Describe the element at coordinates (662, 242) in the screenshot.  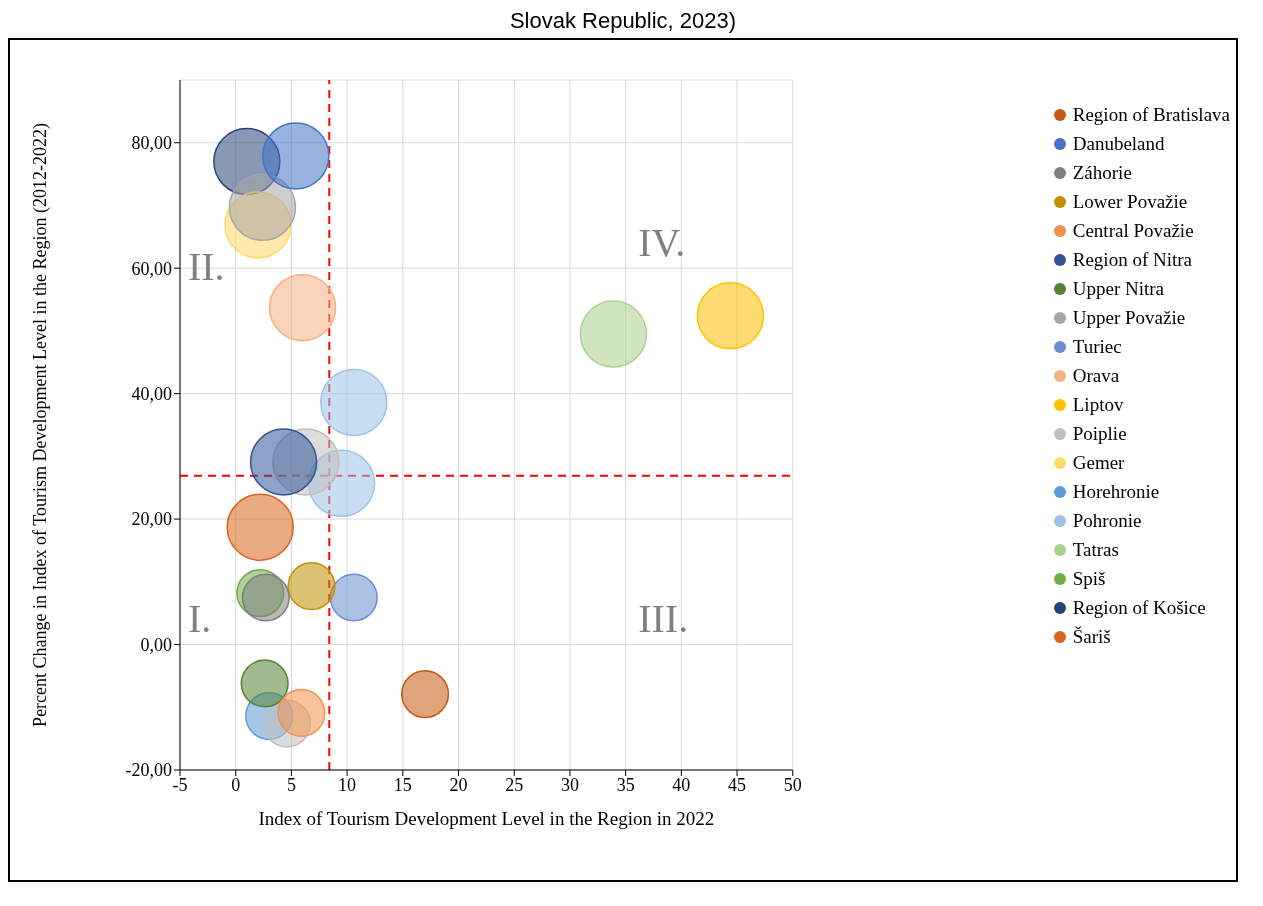
I see `annotation: IV.` at that location.